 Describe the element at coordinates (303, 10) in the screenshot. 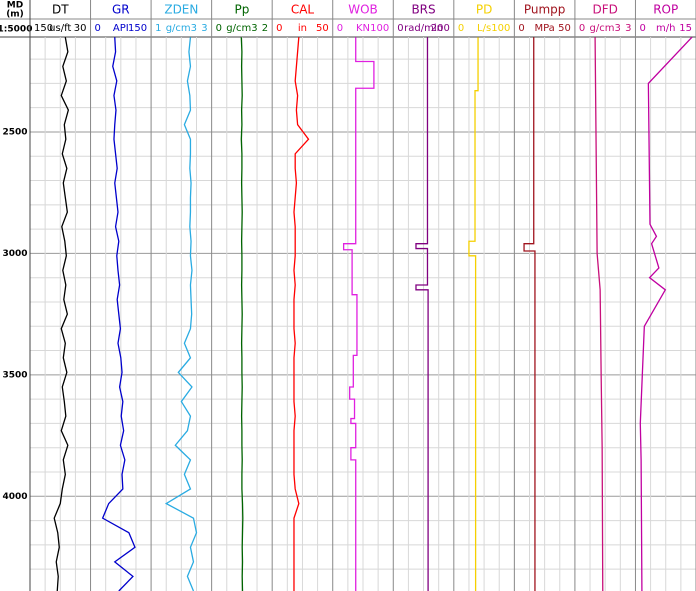

I see `track-name: CAL` at that location.